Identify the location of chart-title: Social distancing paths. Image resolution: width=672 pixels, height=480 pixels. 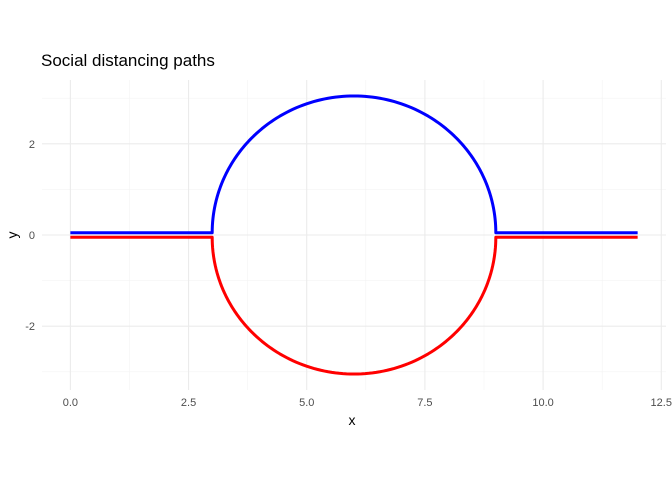
(128, 60).